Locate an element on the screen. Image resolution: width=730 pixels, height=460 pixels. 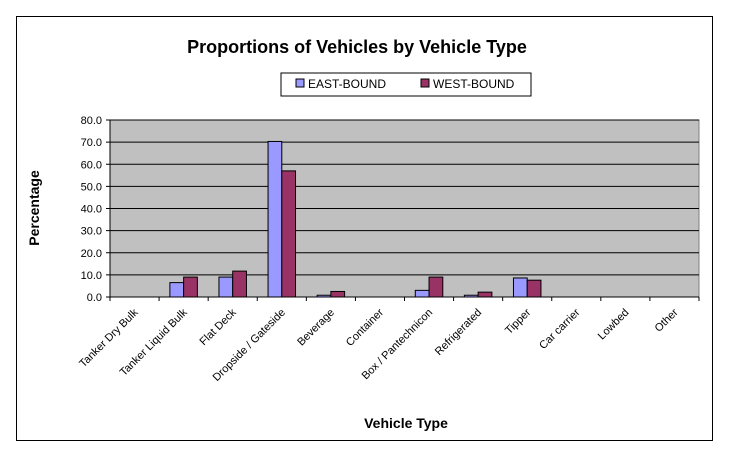
bar-west-bound-flat-deck is located at coordinates (239, 284).